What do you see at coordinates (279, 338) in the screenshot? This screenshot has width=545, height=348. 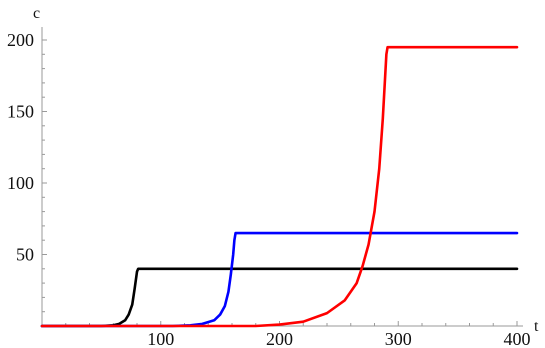 I see `x-tick-label: 200` at bounding box center [279, 338].